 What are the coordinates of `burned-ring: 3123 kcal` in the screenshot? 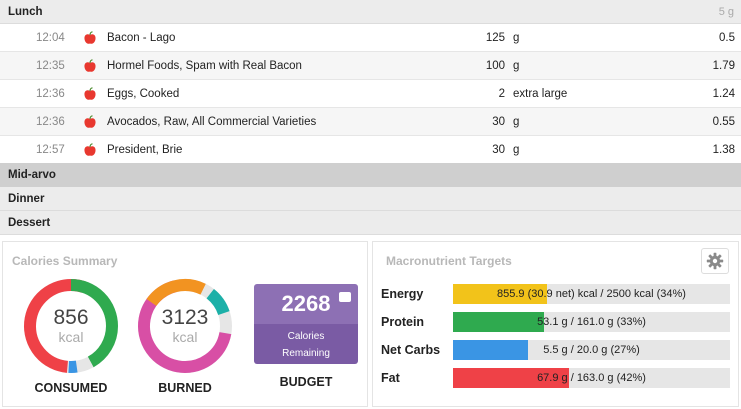 It's located at (185, 326).